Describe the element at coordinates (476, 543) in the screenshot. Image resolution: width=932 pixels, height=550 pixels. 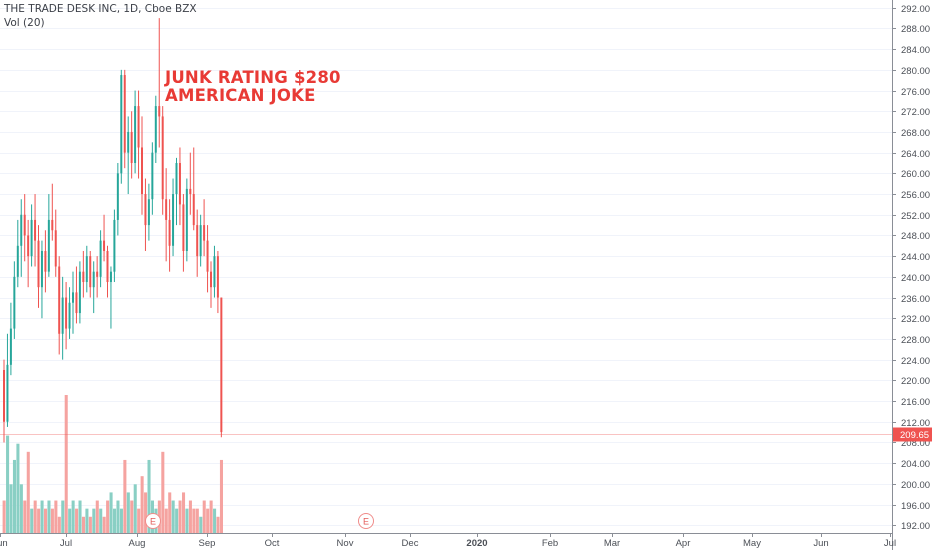
I see `time-tick-label: 2020` at that location.